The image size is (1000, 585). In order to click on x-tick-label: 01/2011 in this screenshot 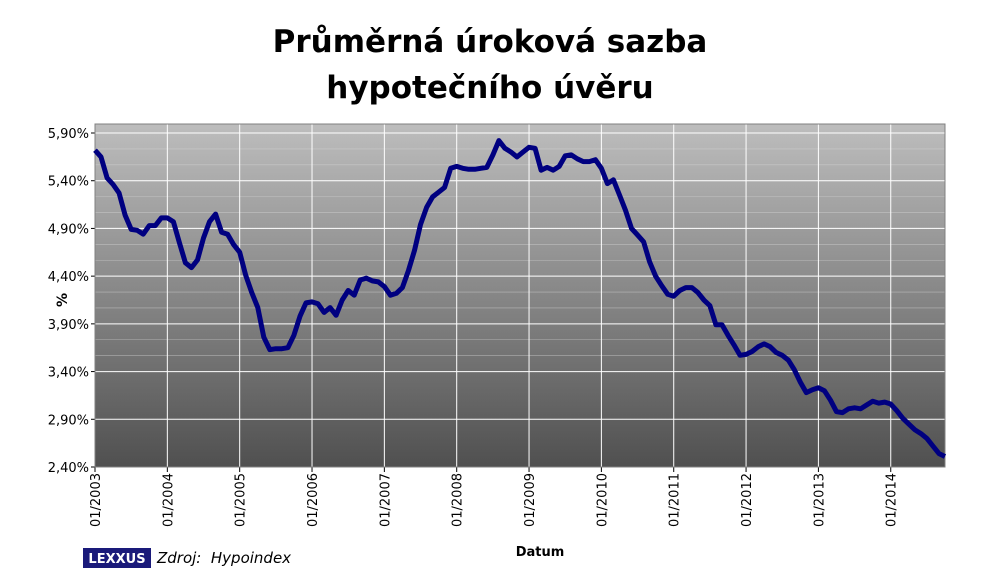, I will do `click(675, 500)`.